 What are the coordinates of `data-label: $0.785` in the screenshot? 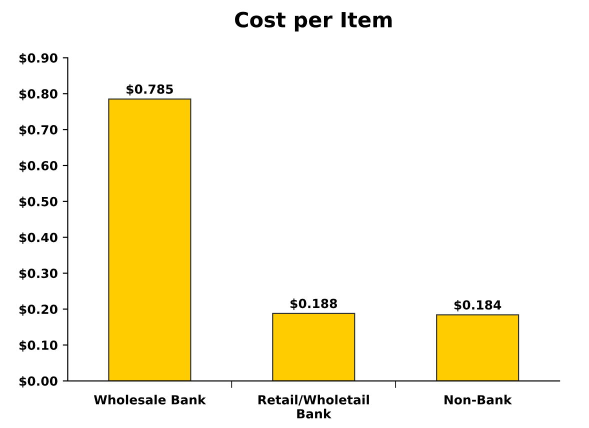 It's located at (149, 90).